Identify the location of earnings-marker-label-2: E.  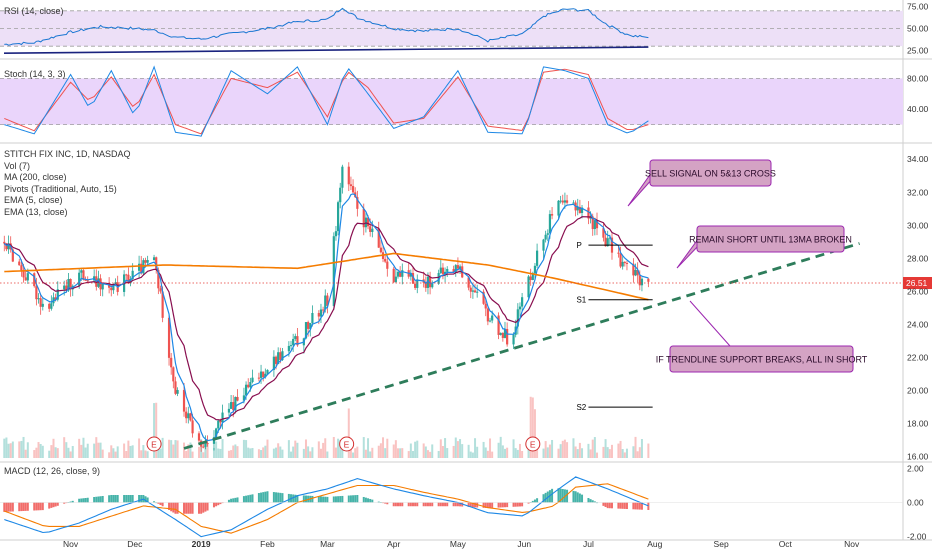
(533, 445).